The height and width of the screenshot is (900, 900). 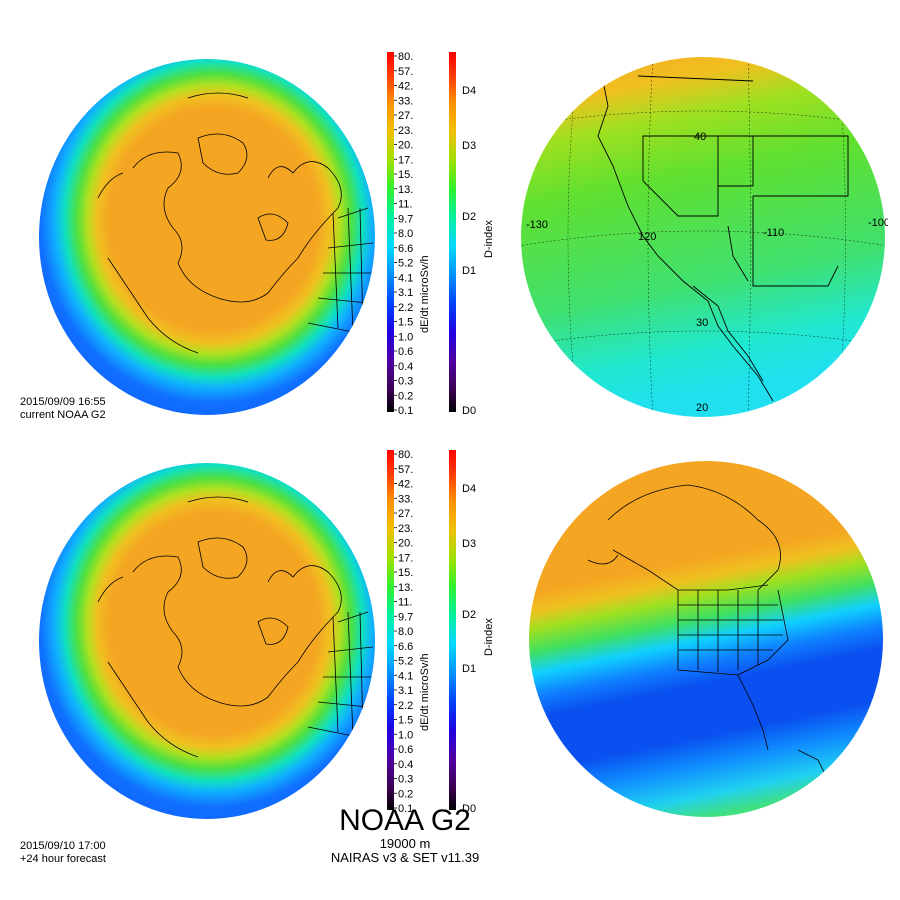 I want to click on lat-label-40: 40, so click(x=700, y=137).